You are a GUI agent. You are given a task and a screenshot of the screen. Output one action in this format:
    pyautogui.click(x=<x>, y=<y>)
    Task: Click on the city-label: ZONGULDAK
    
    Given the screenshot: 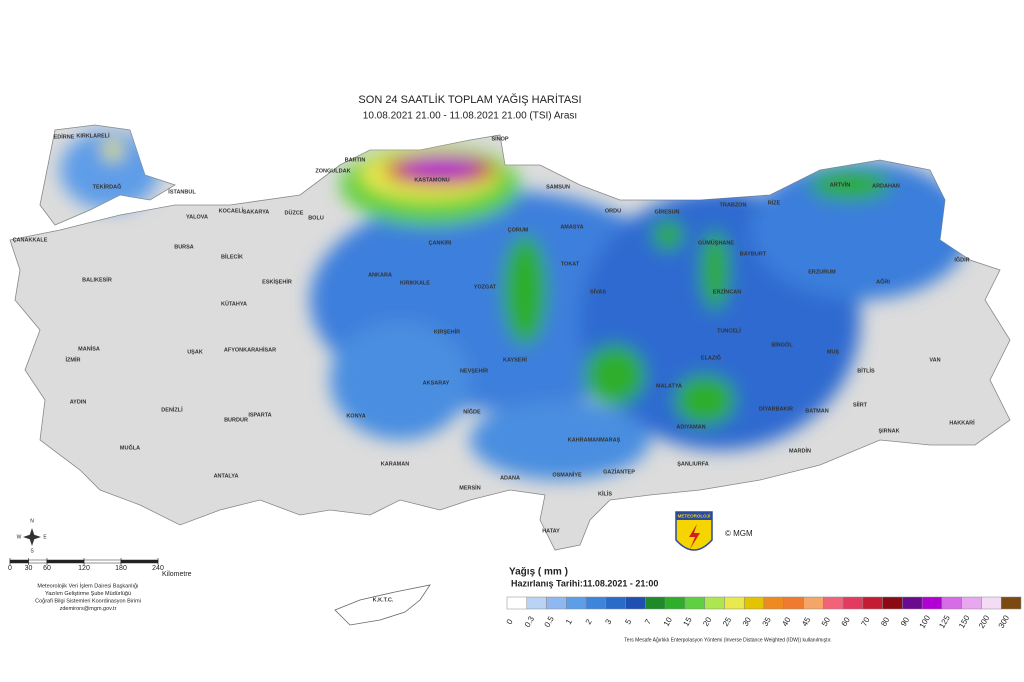 What is the action you would take?
    pyautogui.click(x=332, y=171)
    